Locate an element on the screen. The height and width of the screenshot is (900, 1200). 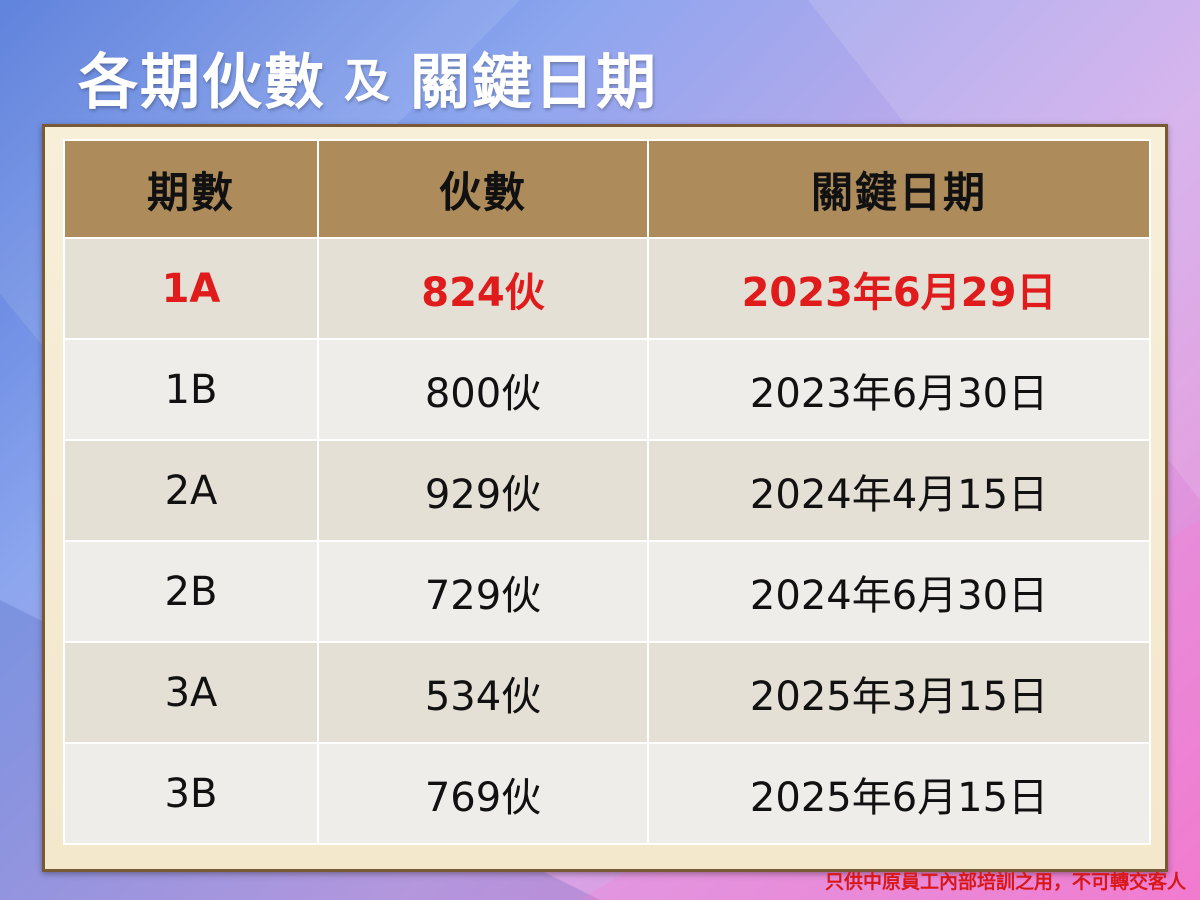
cell-units: 729伙 is located at coordinates (483, 591).